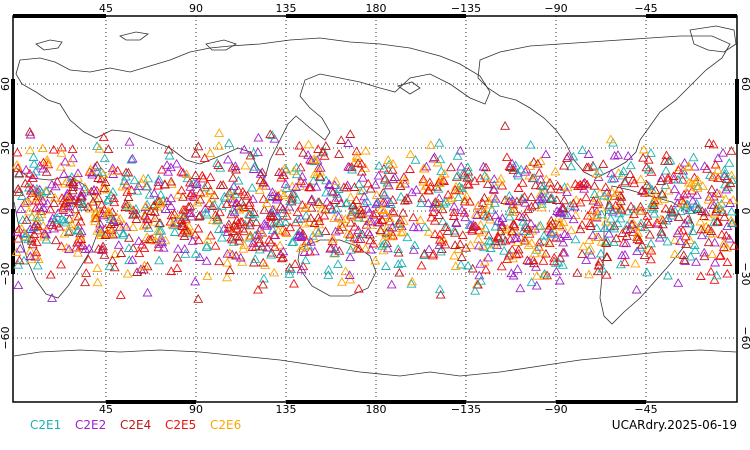  I want to click on coastline-north-america, so click(604, 107).